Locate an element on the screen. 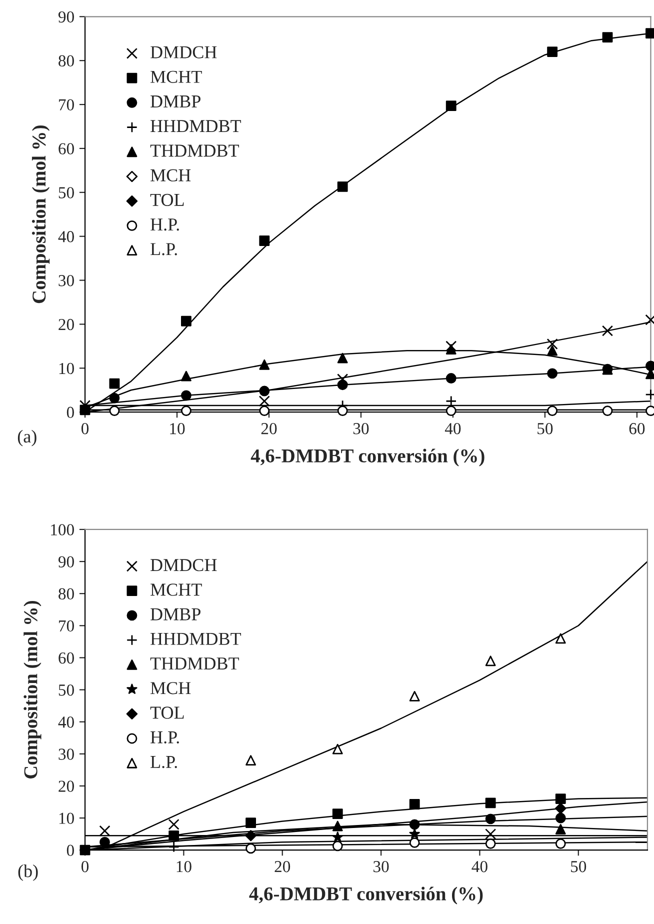 This screenshot has height=924, width=654. y-tick-label: 100 is located at coordinates (62, 530).